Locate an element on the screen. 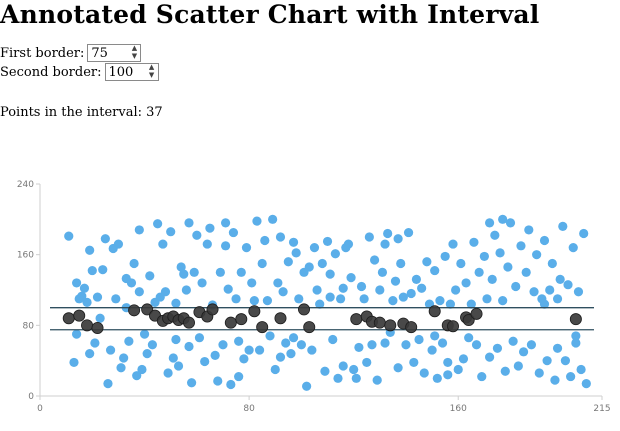 The height and width of the screenshot is (431, 620). y-tick-label: 0 is located at coordinates (31, 397).